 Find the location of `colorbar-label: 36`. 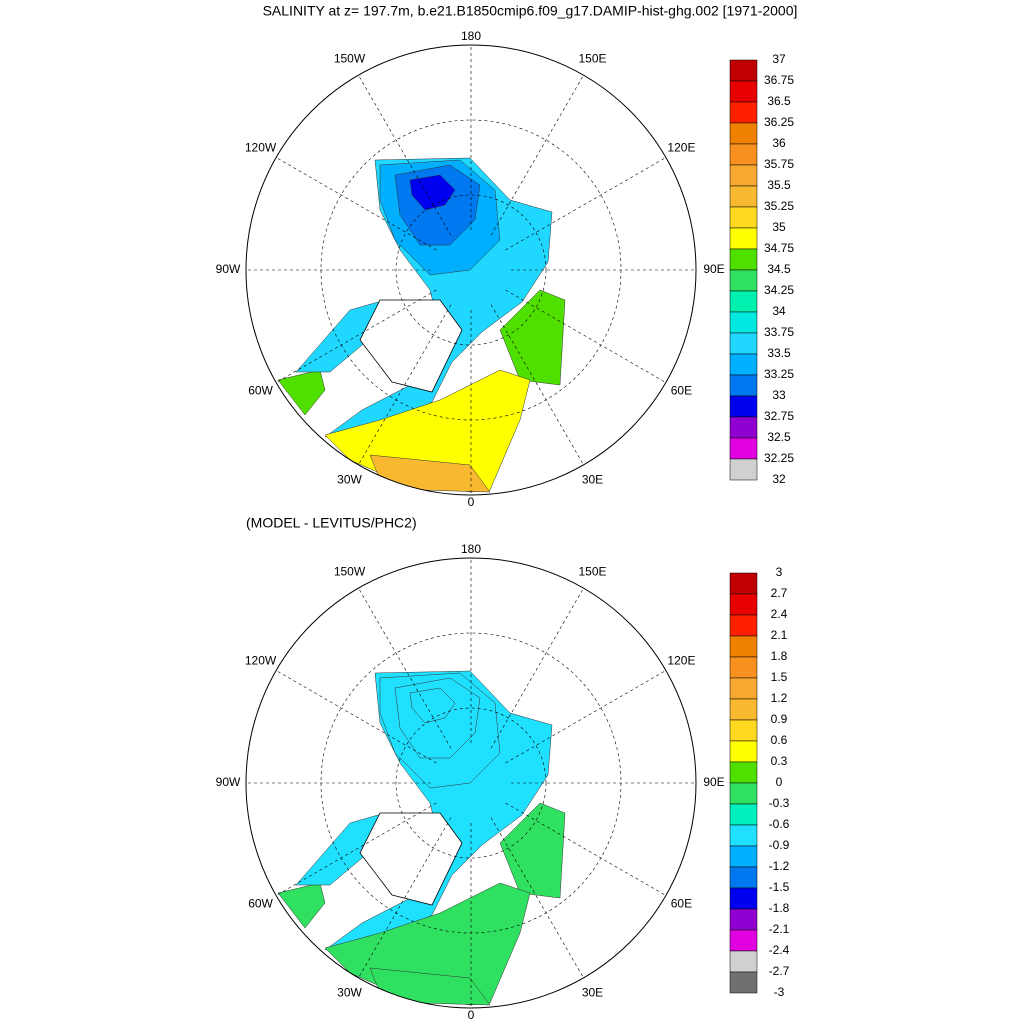

colorbar-label: 36 is located at coordinates (779, 143).